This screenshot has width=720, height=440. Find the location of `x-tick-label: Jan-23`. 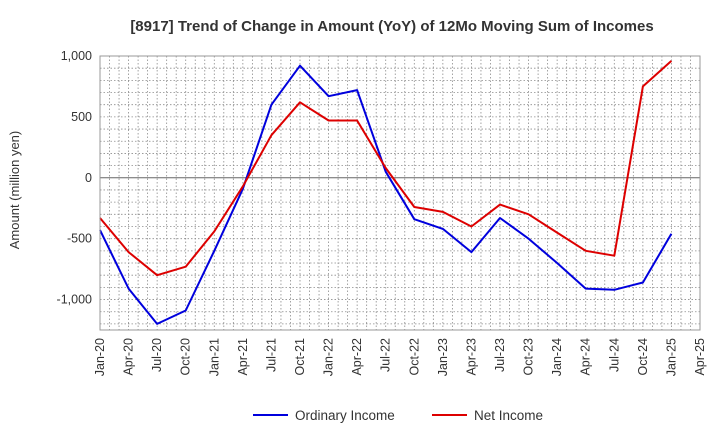

x-tick-label: Jan-23 is located at coordinates (443, 357).